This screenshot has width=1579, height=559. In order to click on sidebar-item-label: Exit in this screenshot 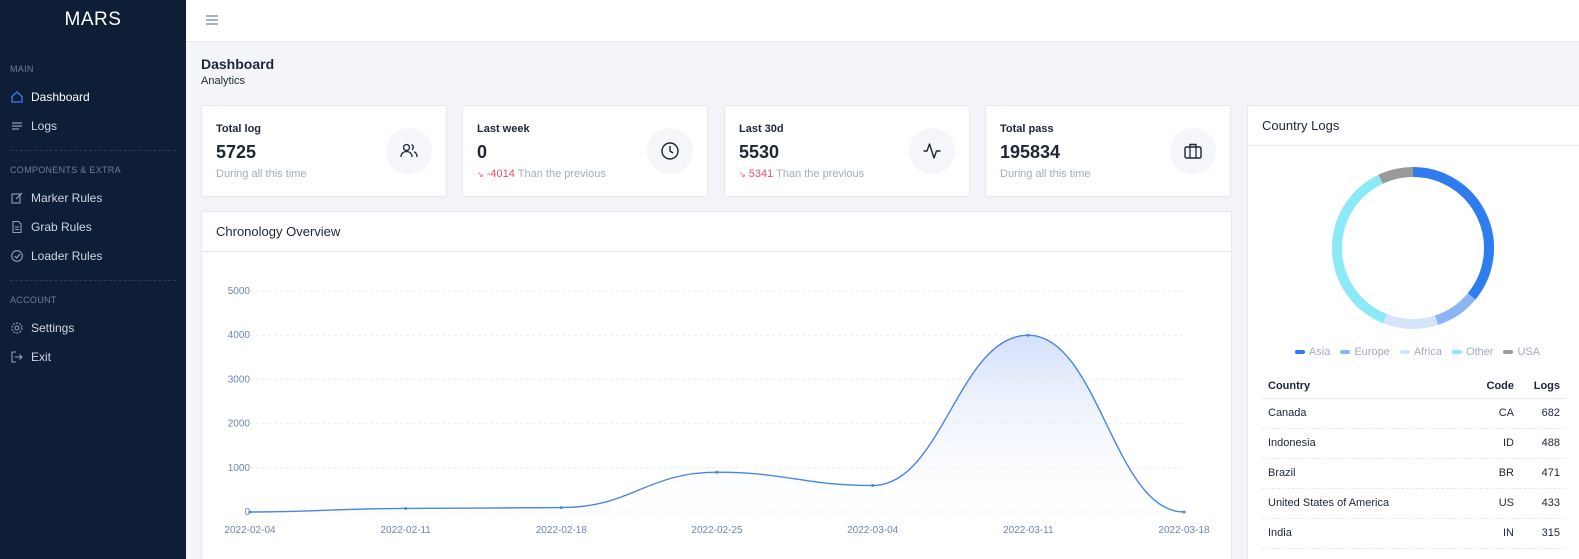, I will do `click(41, 356)`.